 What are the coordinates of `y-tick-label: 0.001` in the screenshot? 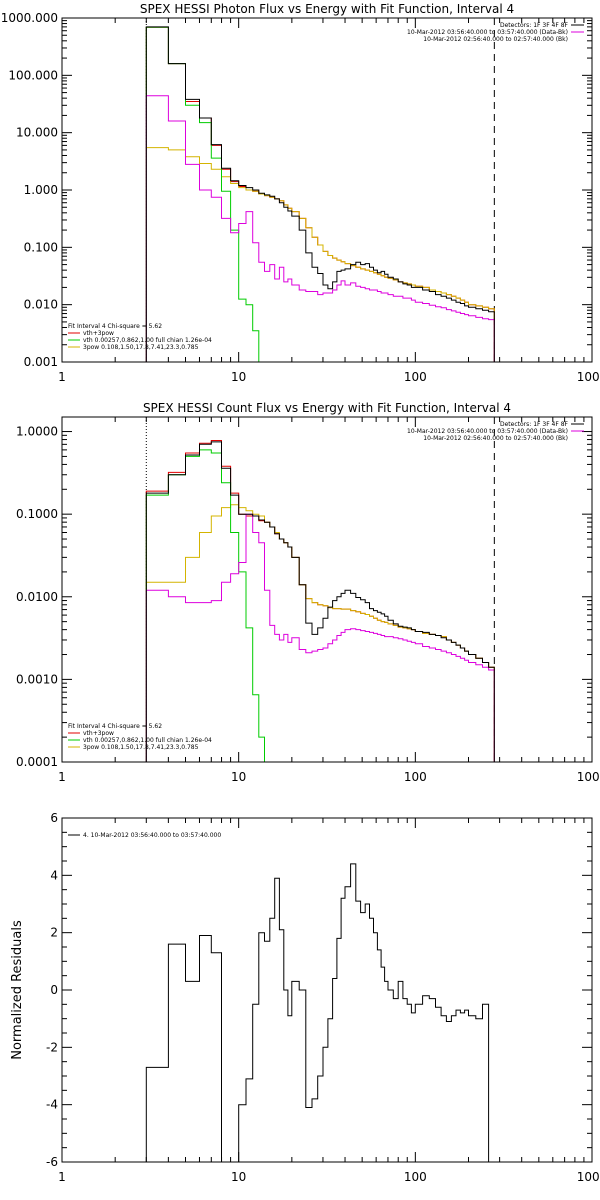 It's located at (41, 362).